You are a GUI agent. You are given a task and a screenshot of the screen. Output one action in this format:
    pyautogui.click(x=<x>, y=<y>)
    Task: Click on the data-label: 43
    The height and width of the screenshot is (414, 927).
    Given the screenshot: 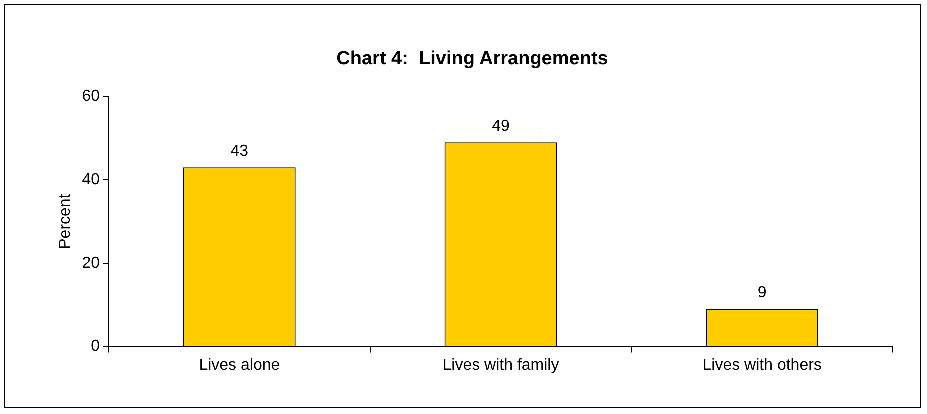 What is the action you would take?
    pyautogui.click(x=239, y=151)
    